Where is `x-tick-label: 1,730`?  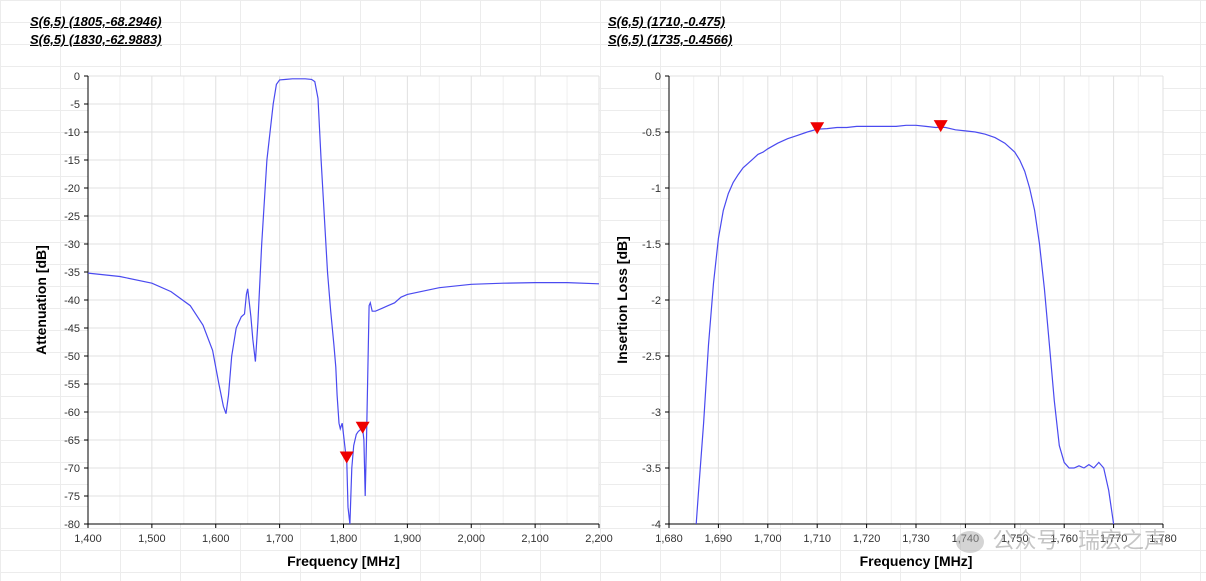
x-tick-label: 1,730 is located at coordinates (916, 539).